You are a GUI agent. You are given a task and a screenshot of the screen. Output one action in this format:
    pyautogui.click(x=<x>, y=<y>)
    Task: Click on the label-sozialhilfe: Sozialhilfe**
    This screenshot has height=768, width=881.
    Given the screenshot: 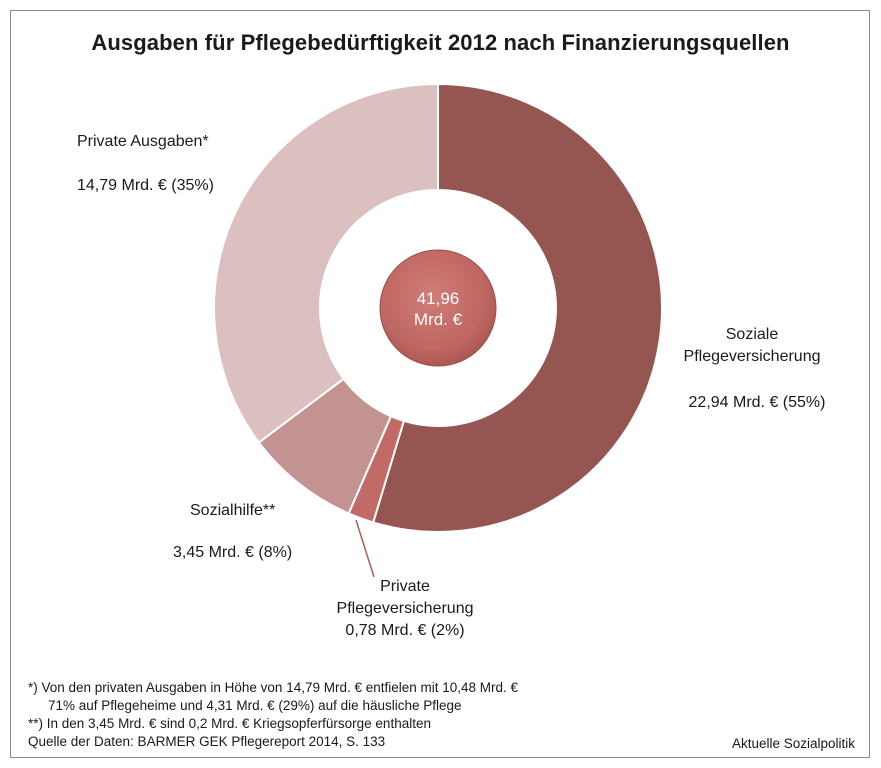 What is the action you would take?
    pyautogui.click(x=232, y=511)
    